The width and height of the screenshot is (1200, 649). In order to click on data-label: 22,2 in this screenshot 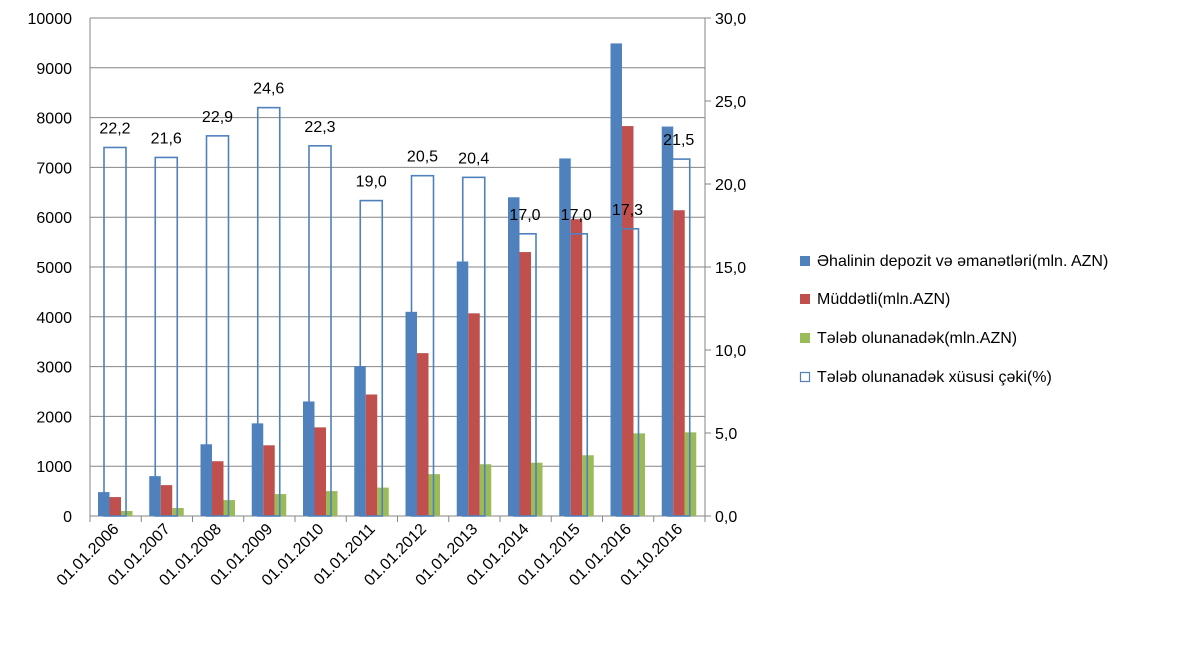, I will do `click(114, 128)`.